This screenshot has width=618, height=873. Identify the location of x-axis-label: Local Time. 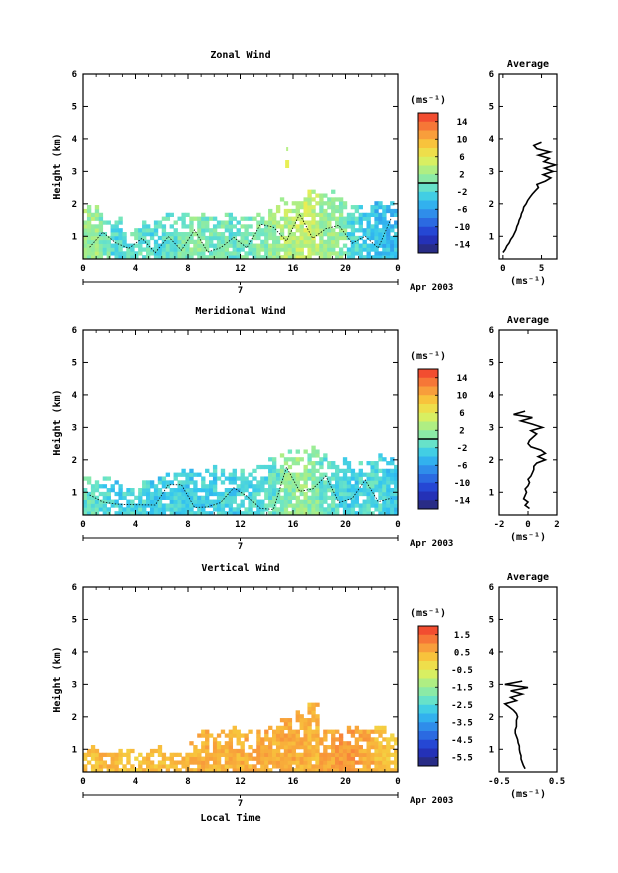
(230, 818).